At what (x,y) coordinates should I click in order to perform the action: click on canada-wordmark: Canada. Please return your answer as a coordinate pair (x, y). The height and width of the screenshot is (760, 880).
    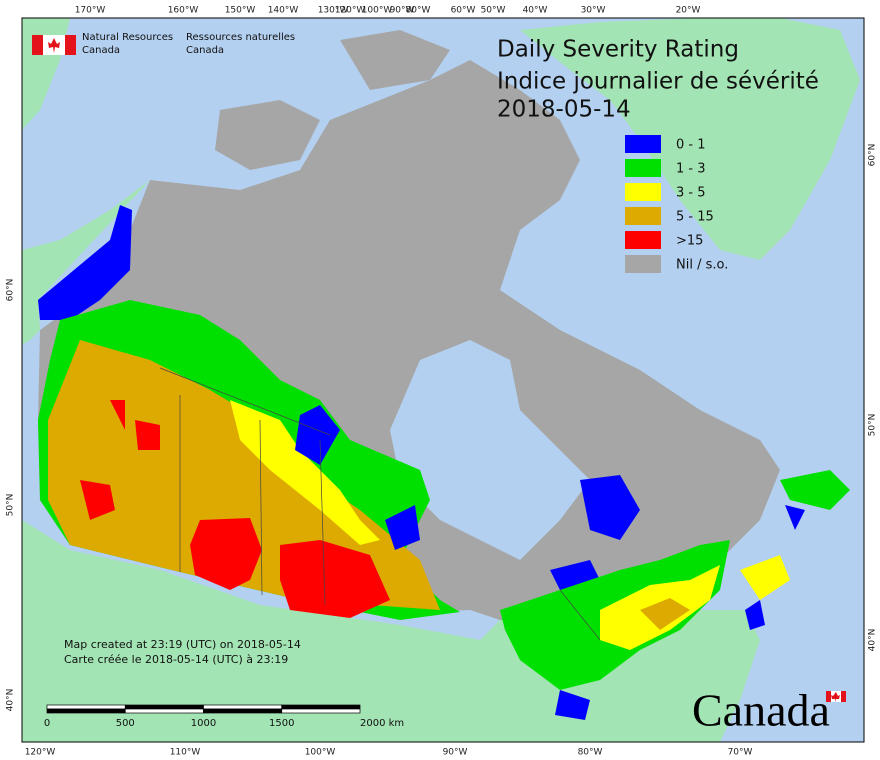
    Looking at the image, I should click on (769, 710).